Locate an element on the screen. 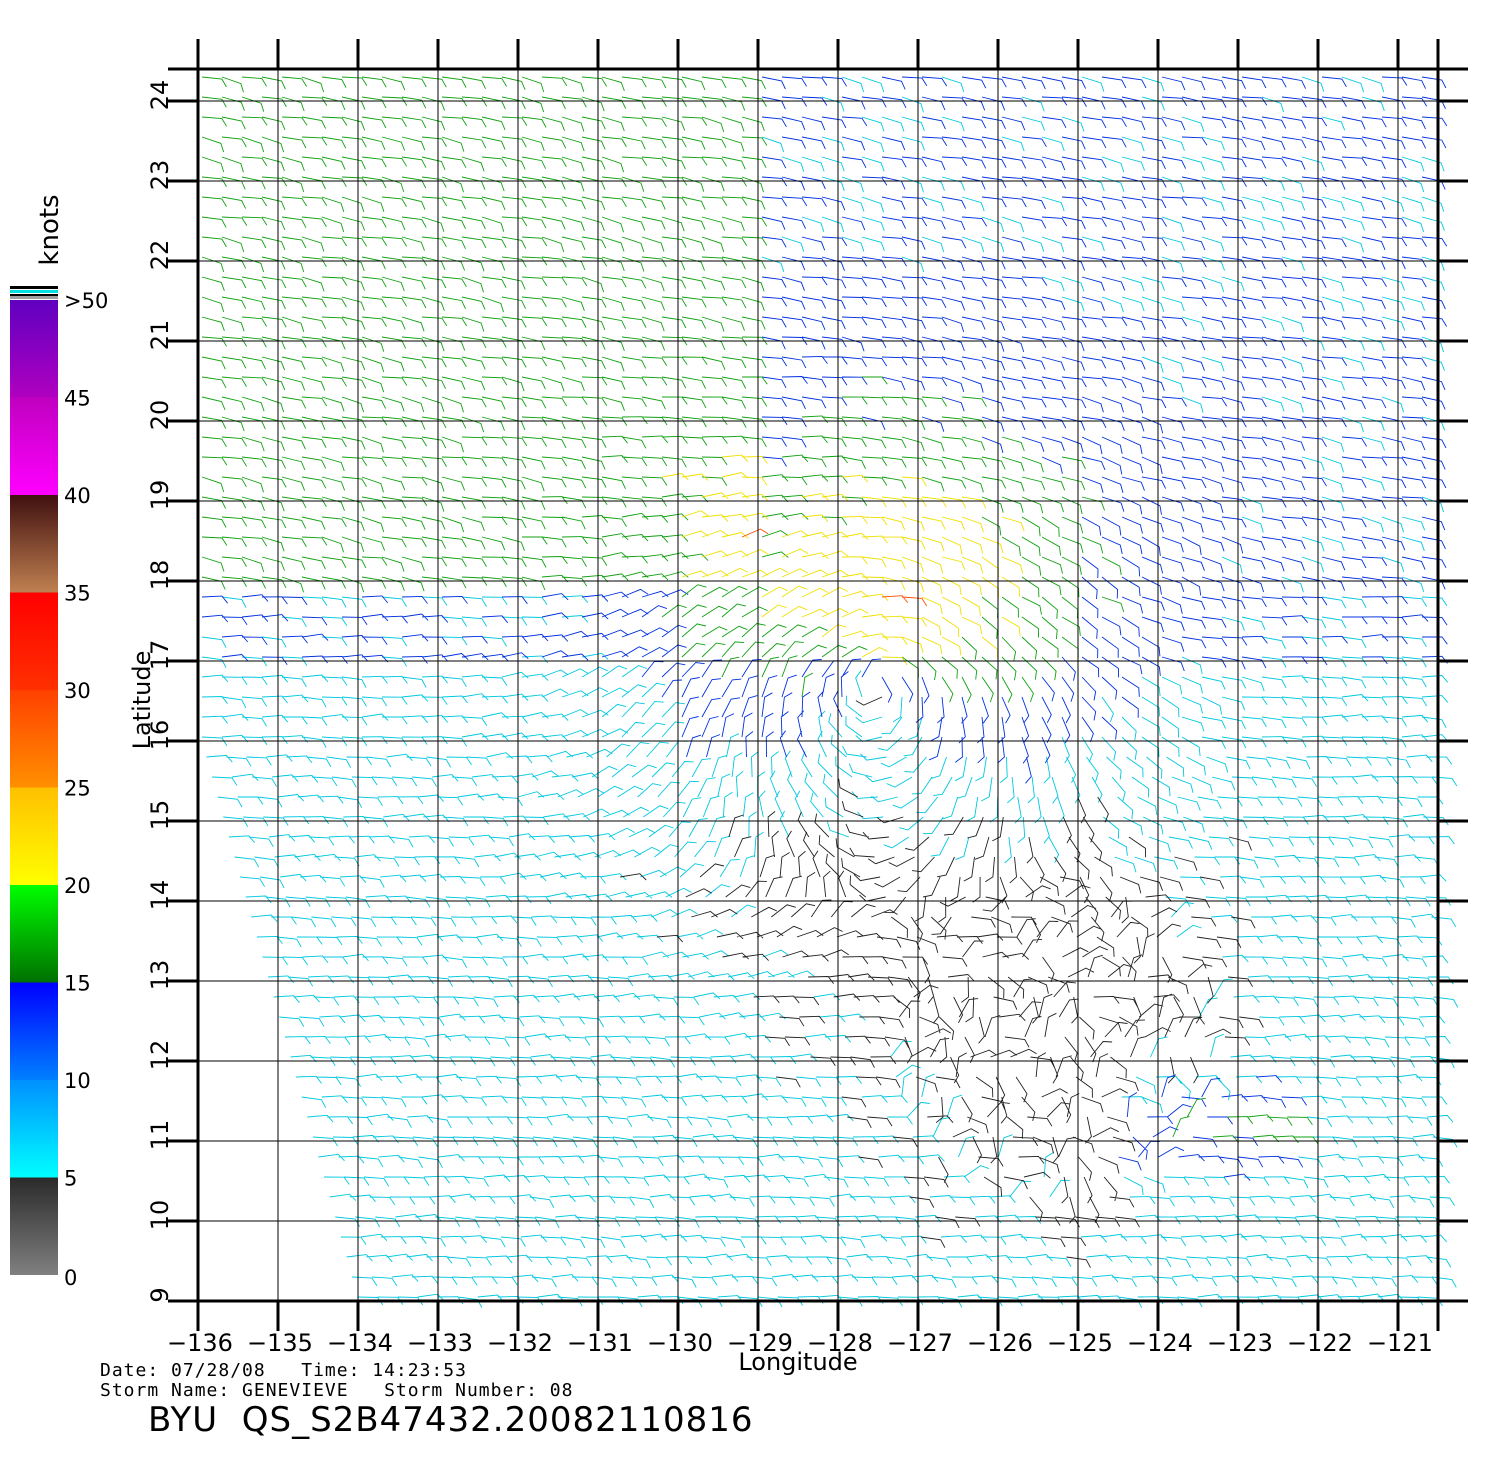 This screenshot has height=1480, width=1500. y-tick-label: 12 is located at coordinates (160, 1055).